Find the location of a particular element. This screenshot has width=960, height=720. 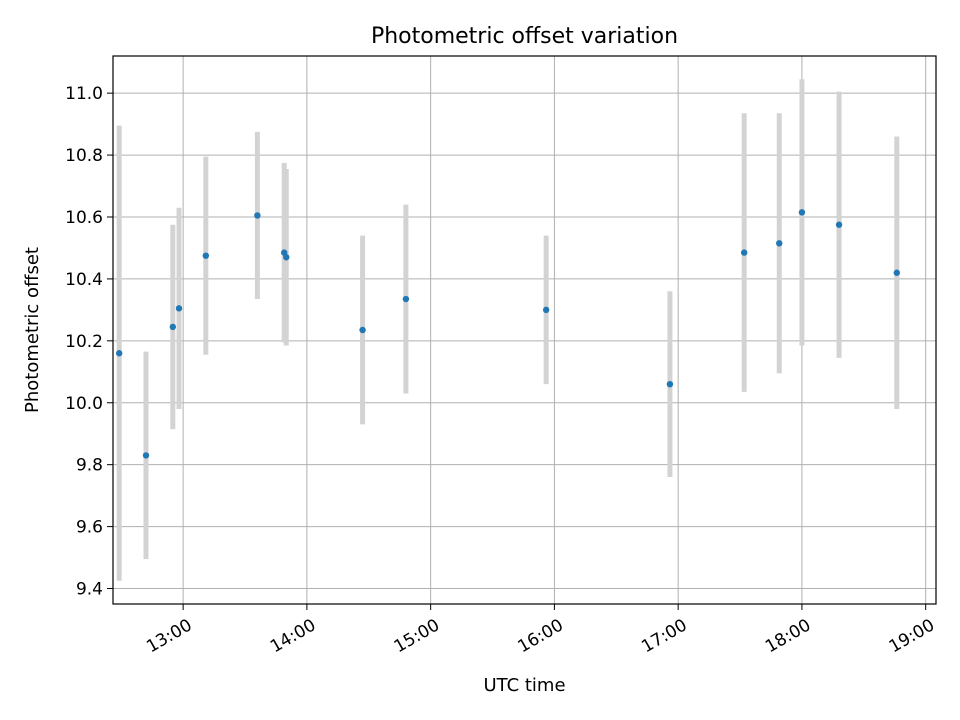

y-tick-label: 10.8 is located at coordinates (84, 156).